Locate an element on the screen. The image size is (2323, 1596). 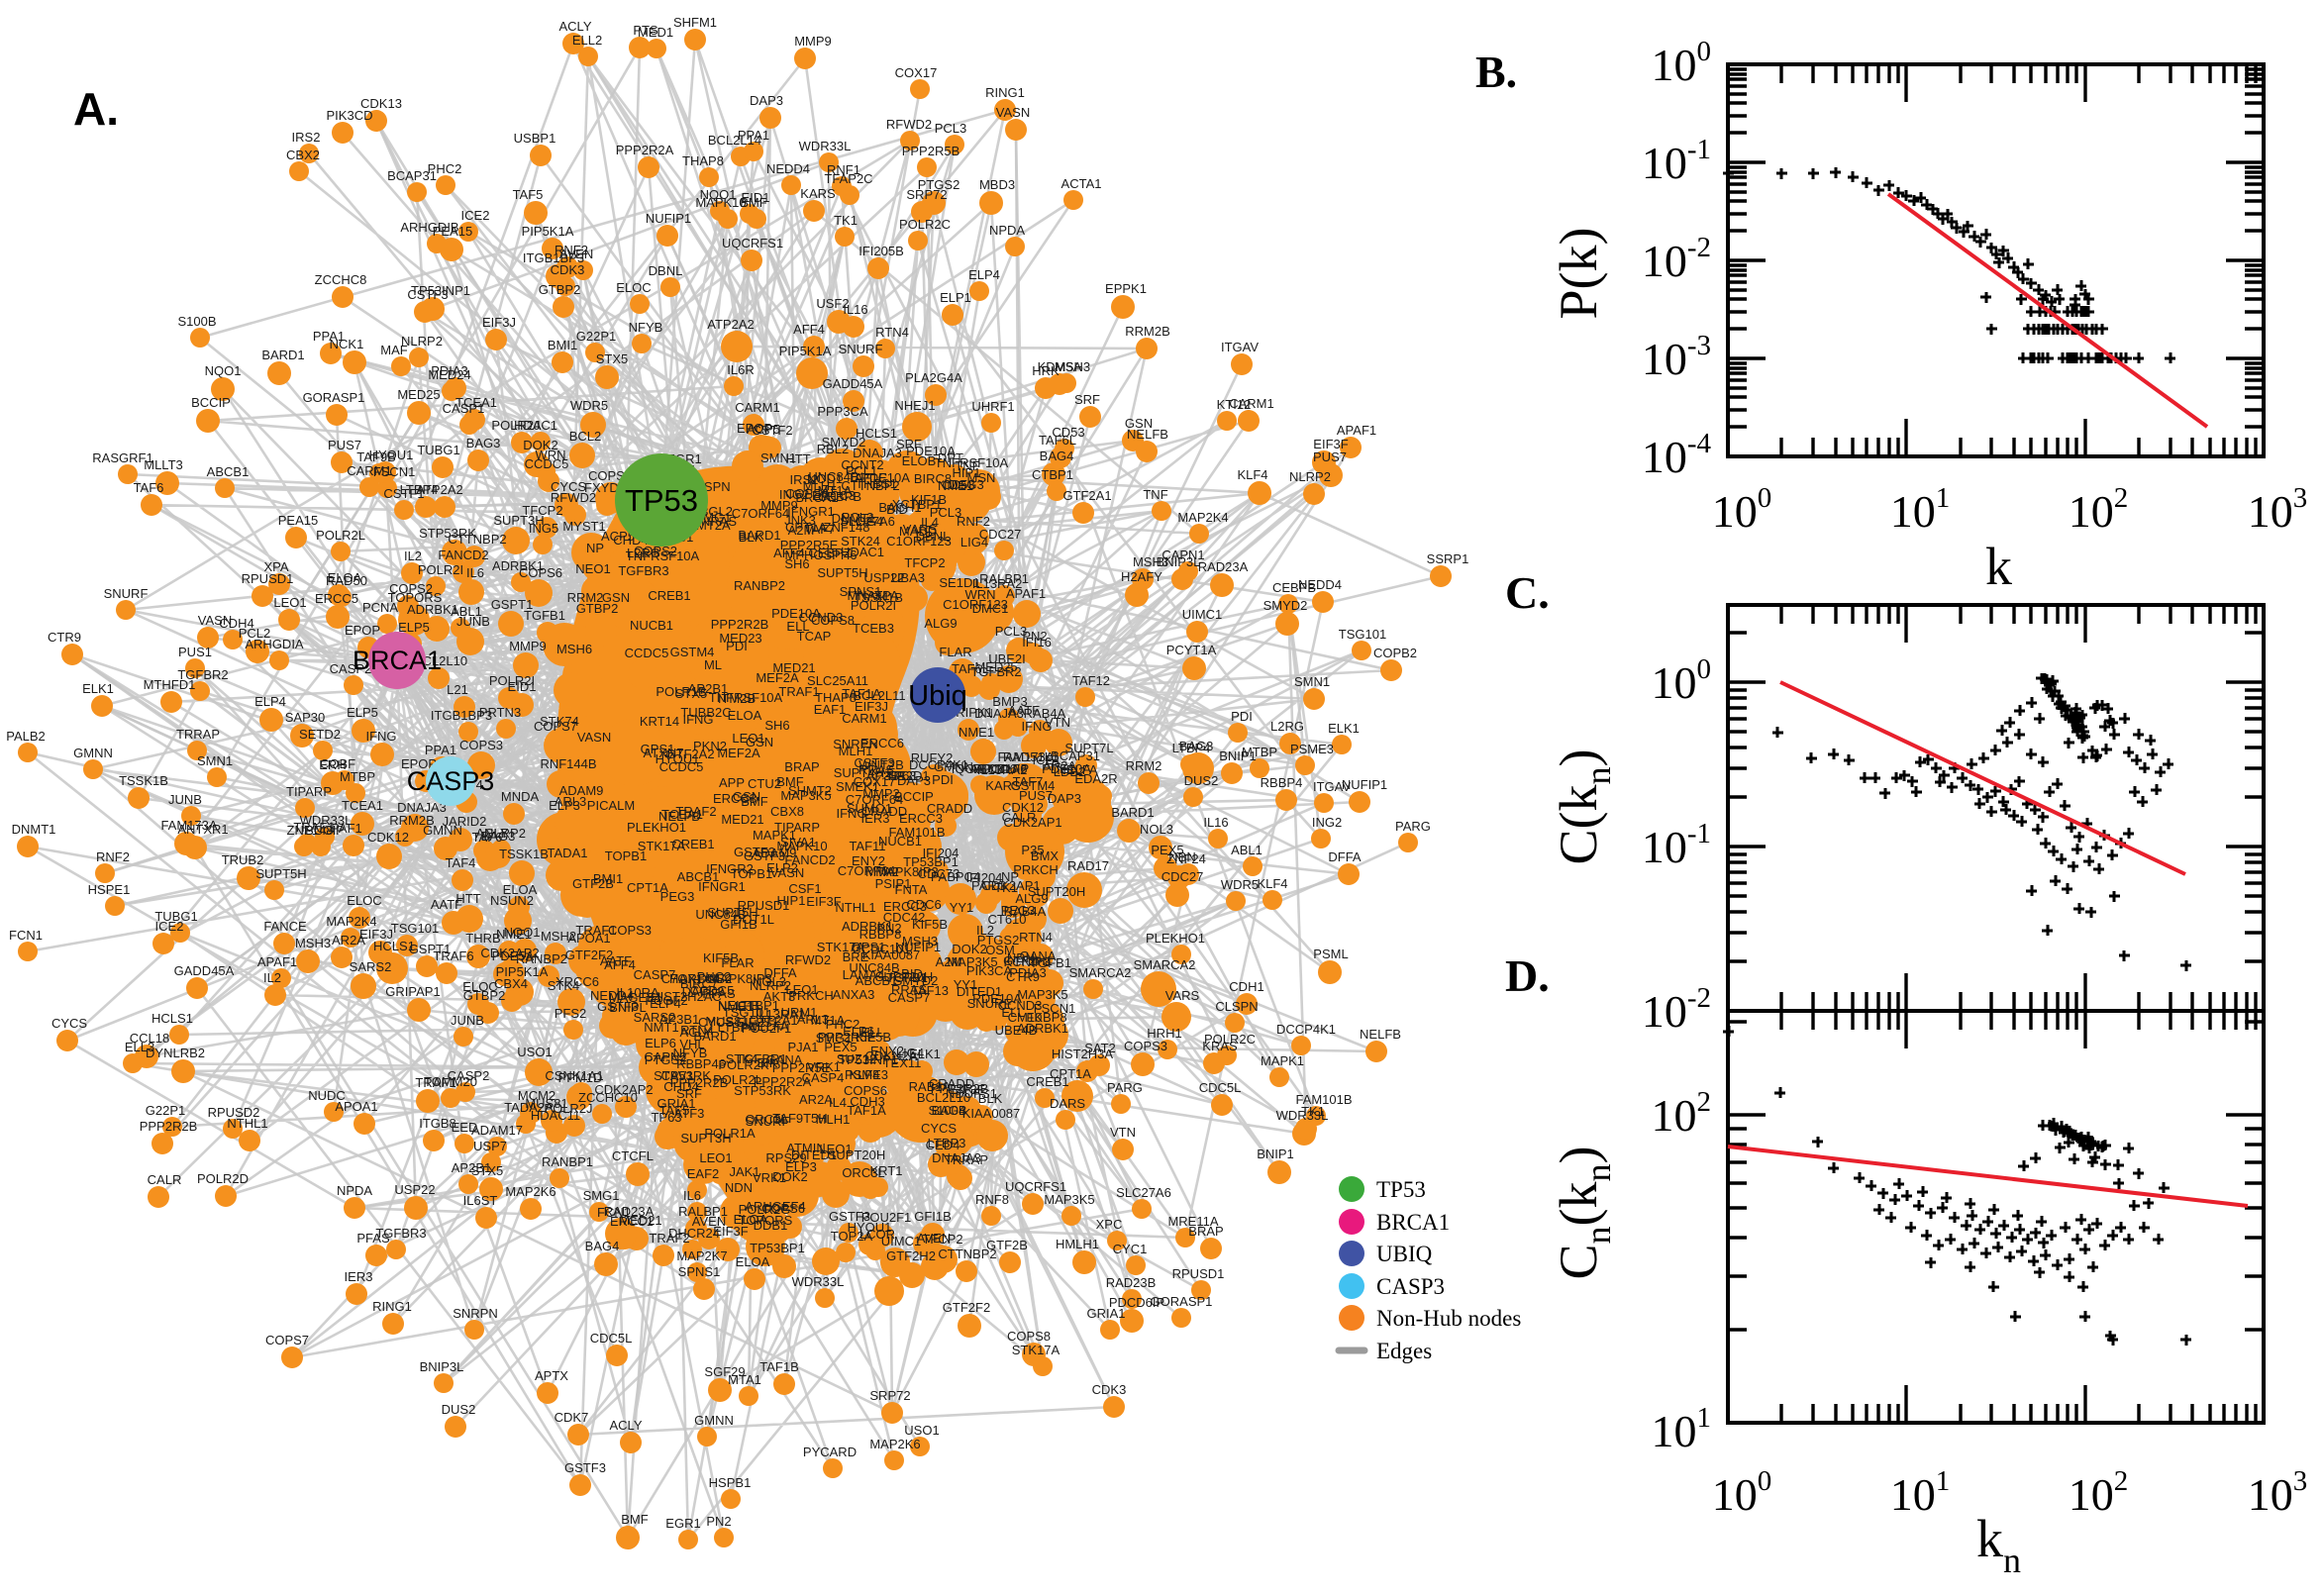
svg-text: L2RG is located at coordinates (643, 553).